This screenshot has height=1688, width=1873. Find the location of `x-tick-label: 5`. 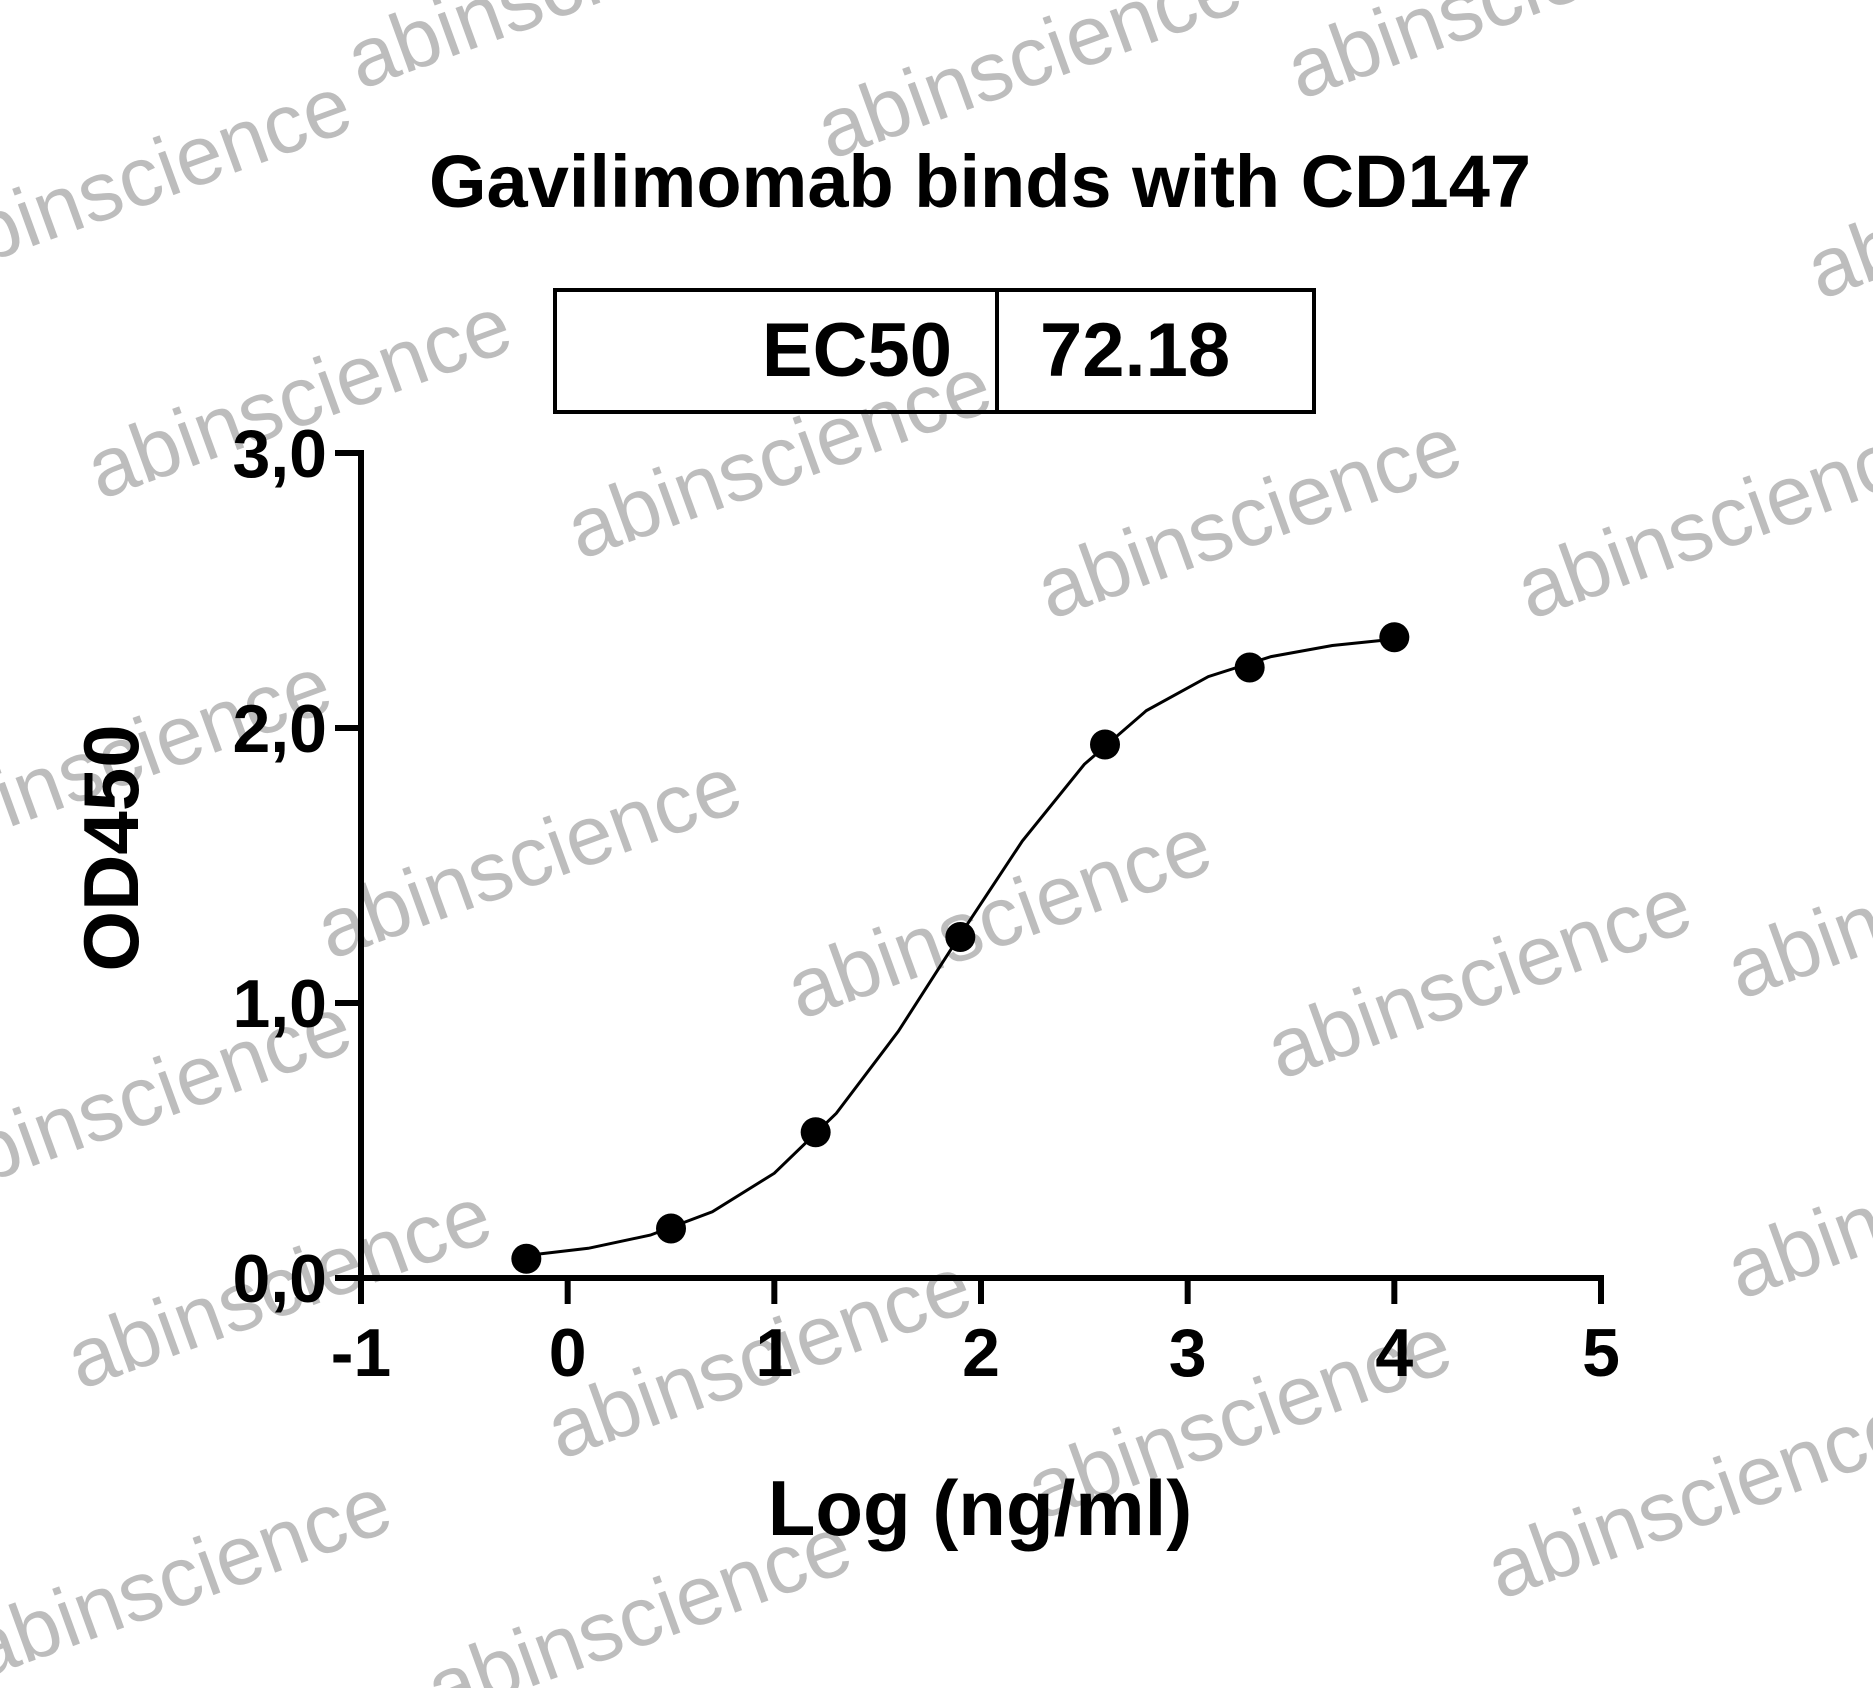

x-tick-label: 5 is located at coordinates (1601, 1353).